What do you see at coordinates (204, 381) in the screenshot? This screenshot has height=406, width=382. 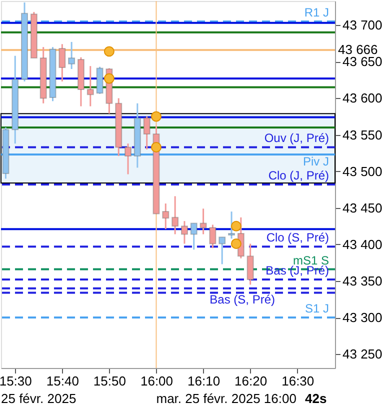 I see `x-tick-label: 16:10` at bounding box center [204, 381].